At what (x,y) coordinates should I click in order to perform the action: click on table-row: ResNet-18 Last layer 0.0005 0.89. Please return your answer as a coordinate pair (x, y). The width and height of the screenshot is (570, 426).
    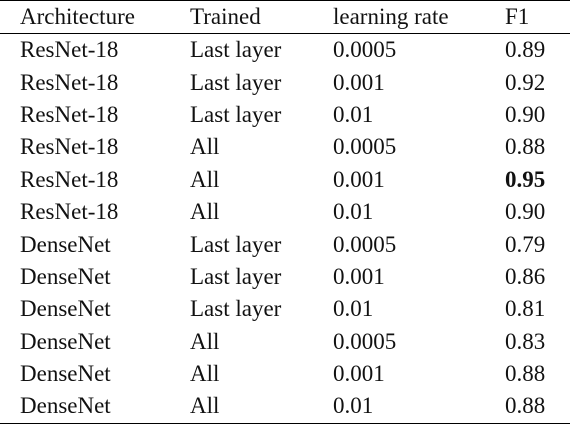
    Looking at the image, I should click on (285, 50).